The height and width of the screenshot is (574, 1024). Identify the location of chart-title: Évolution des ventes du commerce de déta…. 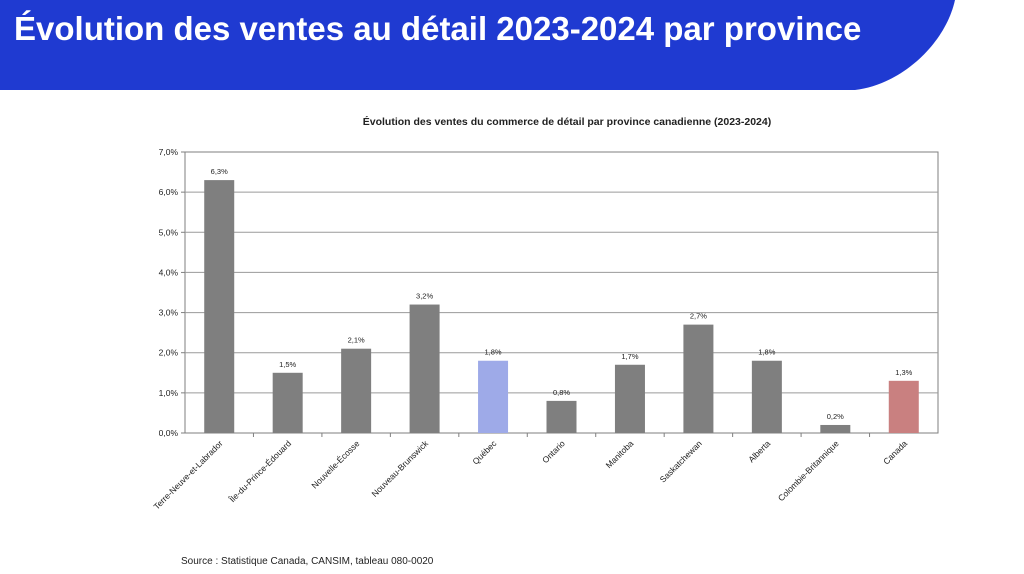
(567, 122).